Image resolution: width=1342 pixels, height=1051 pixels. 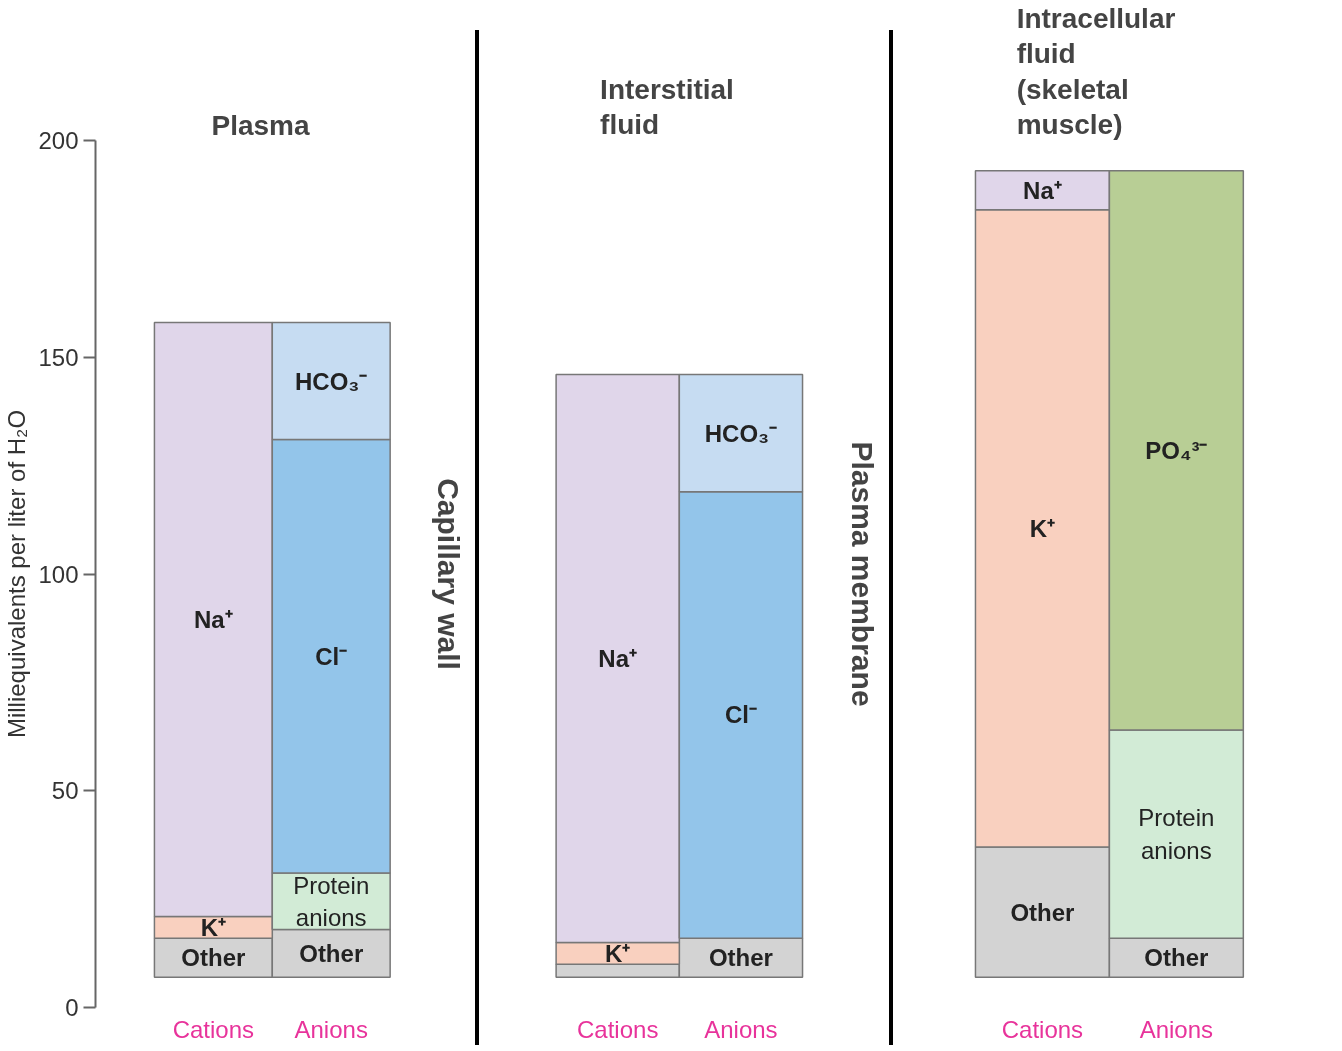 What do you see at coordinates (58, 357) in the screenshot?
I see `y-tick-label: 150` at bounding box center [58, 357].